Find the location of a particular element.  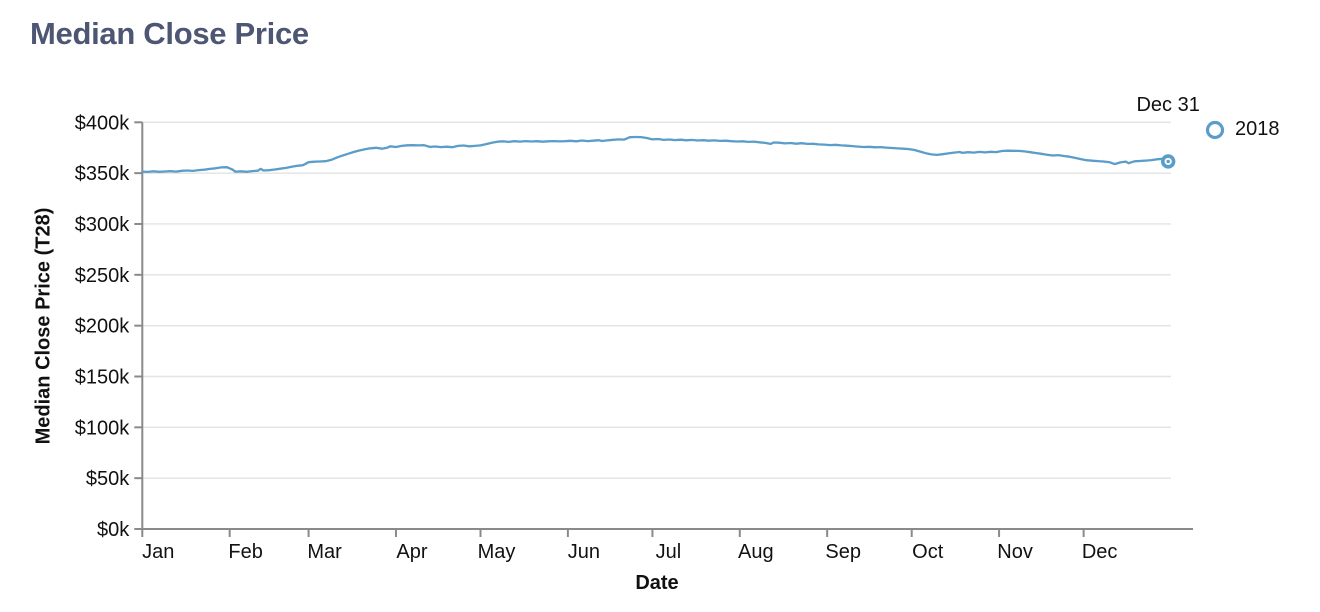

y-tick-label: $100k is located at coordinates (102, 428).